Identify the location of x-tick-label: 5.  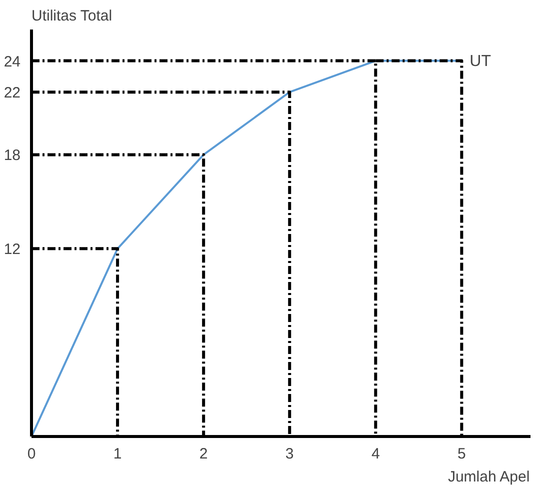
(462, 454).